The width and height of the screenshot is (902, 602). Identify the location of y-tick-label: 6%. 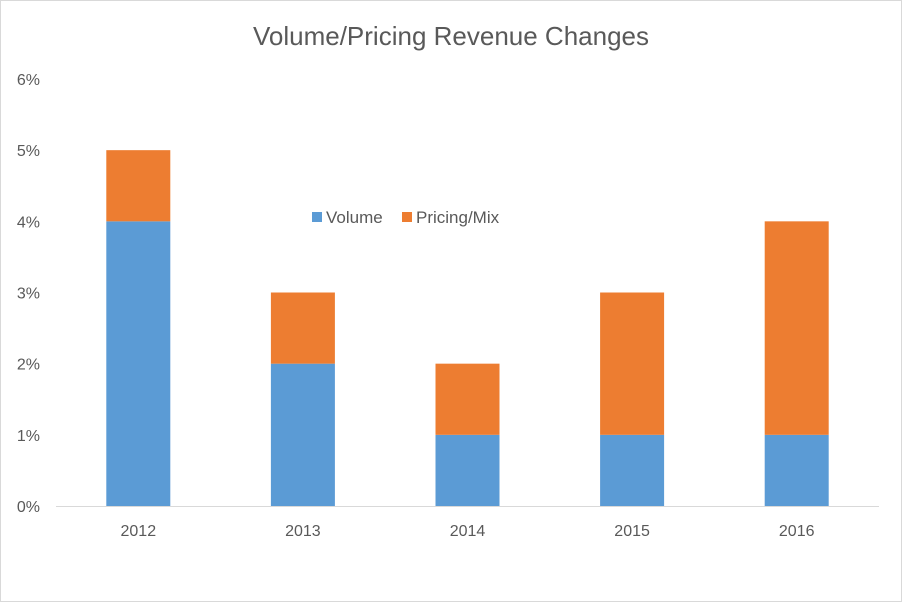
(28, 80).